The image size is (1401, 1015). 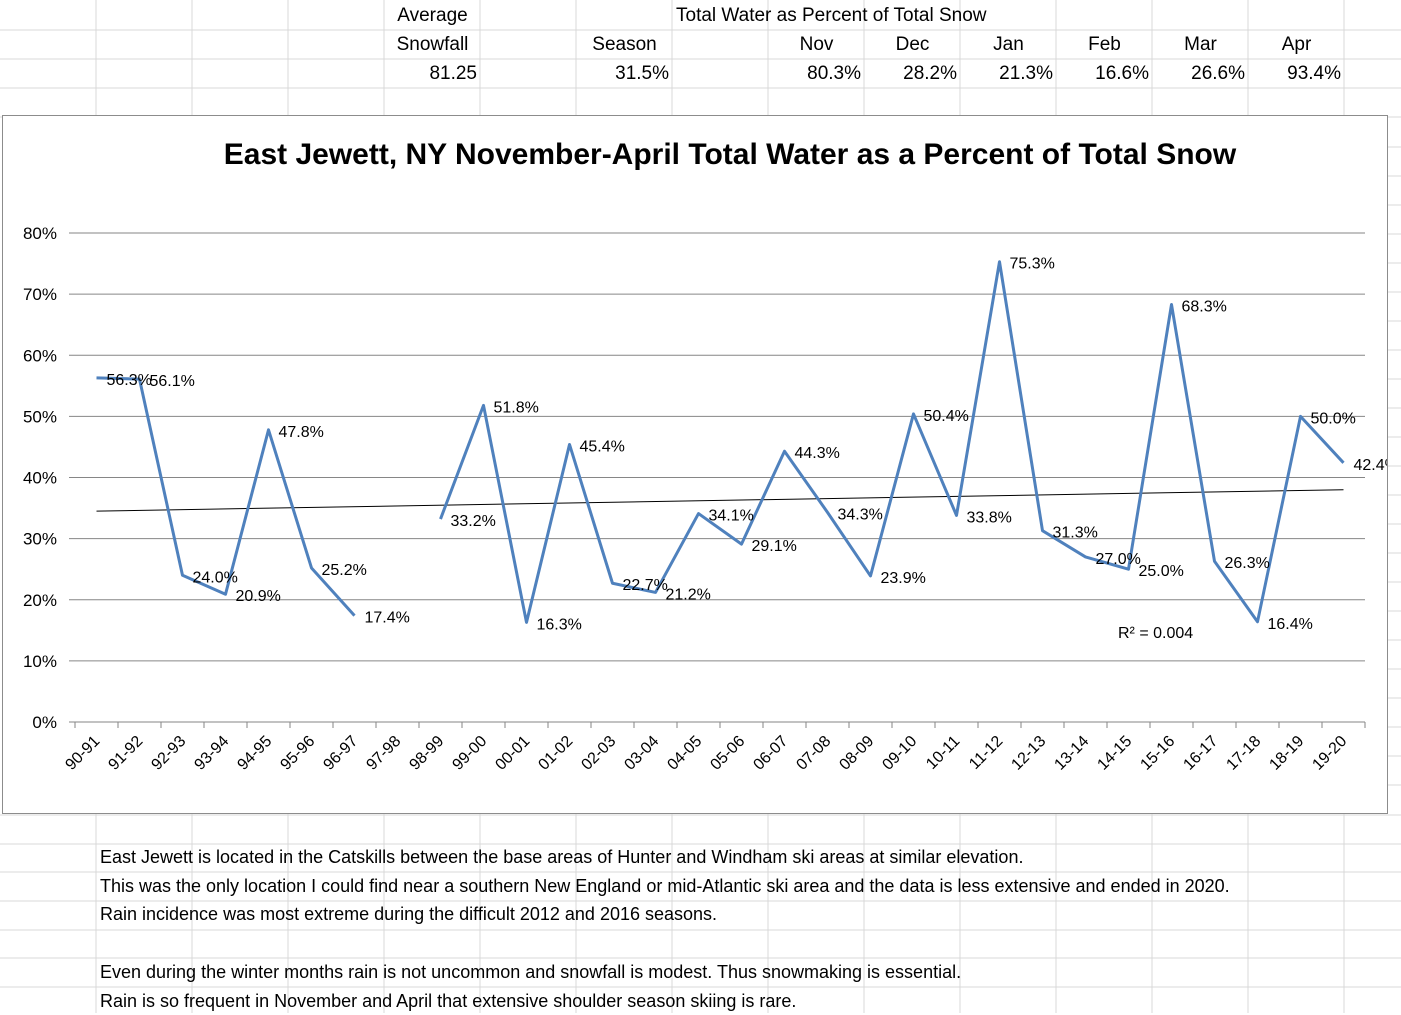 I want to click on data-label: 45.4%, so click(x=602, y=446).